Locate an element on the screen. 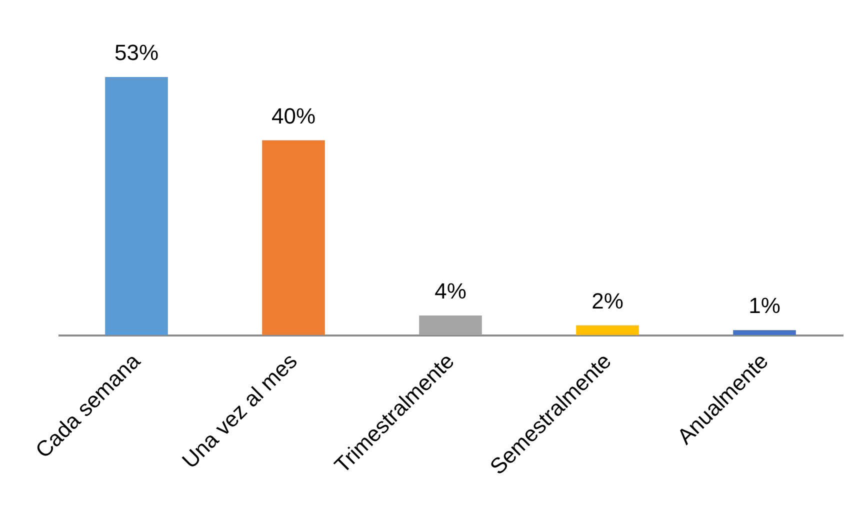  x-tick-label: Una vez al mes is located at coordinates (239, 411).